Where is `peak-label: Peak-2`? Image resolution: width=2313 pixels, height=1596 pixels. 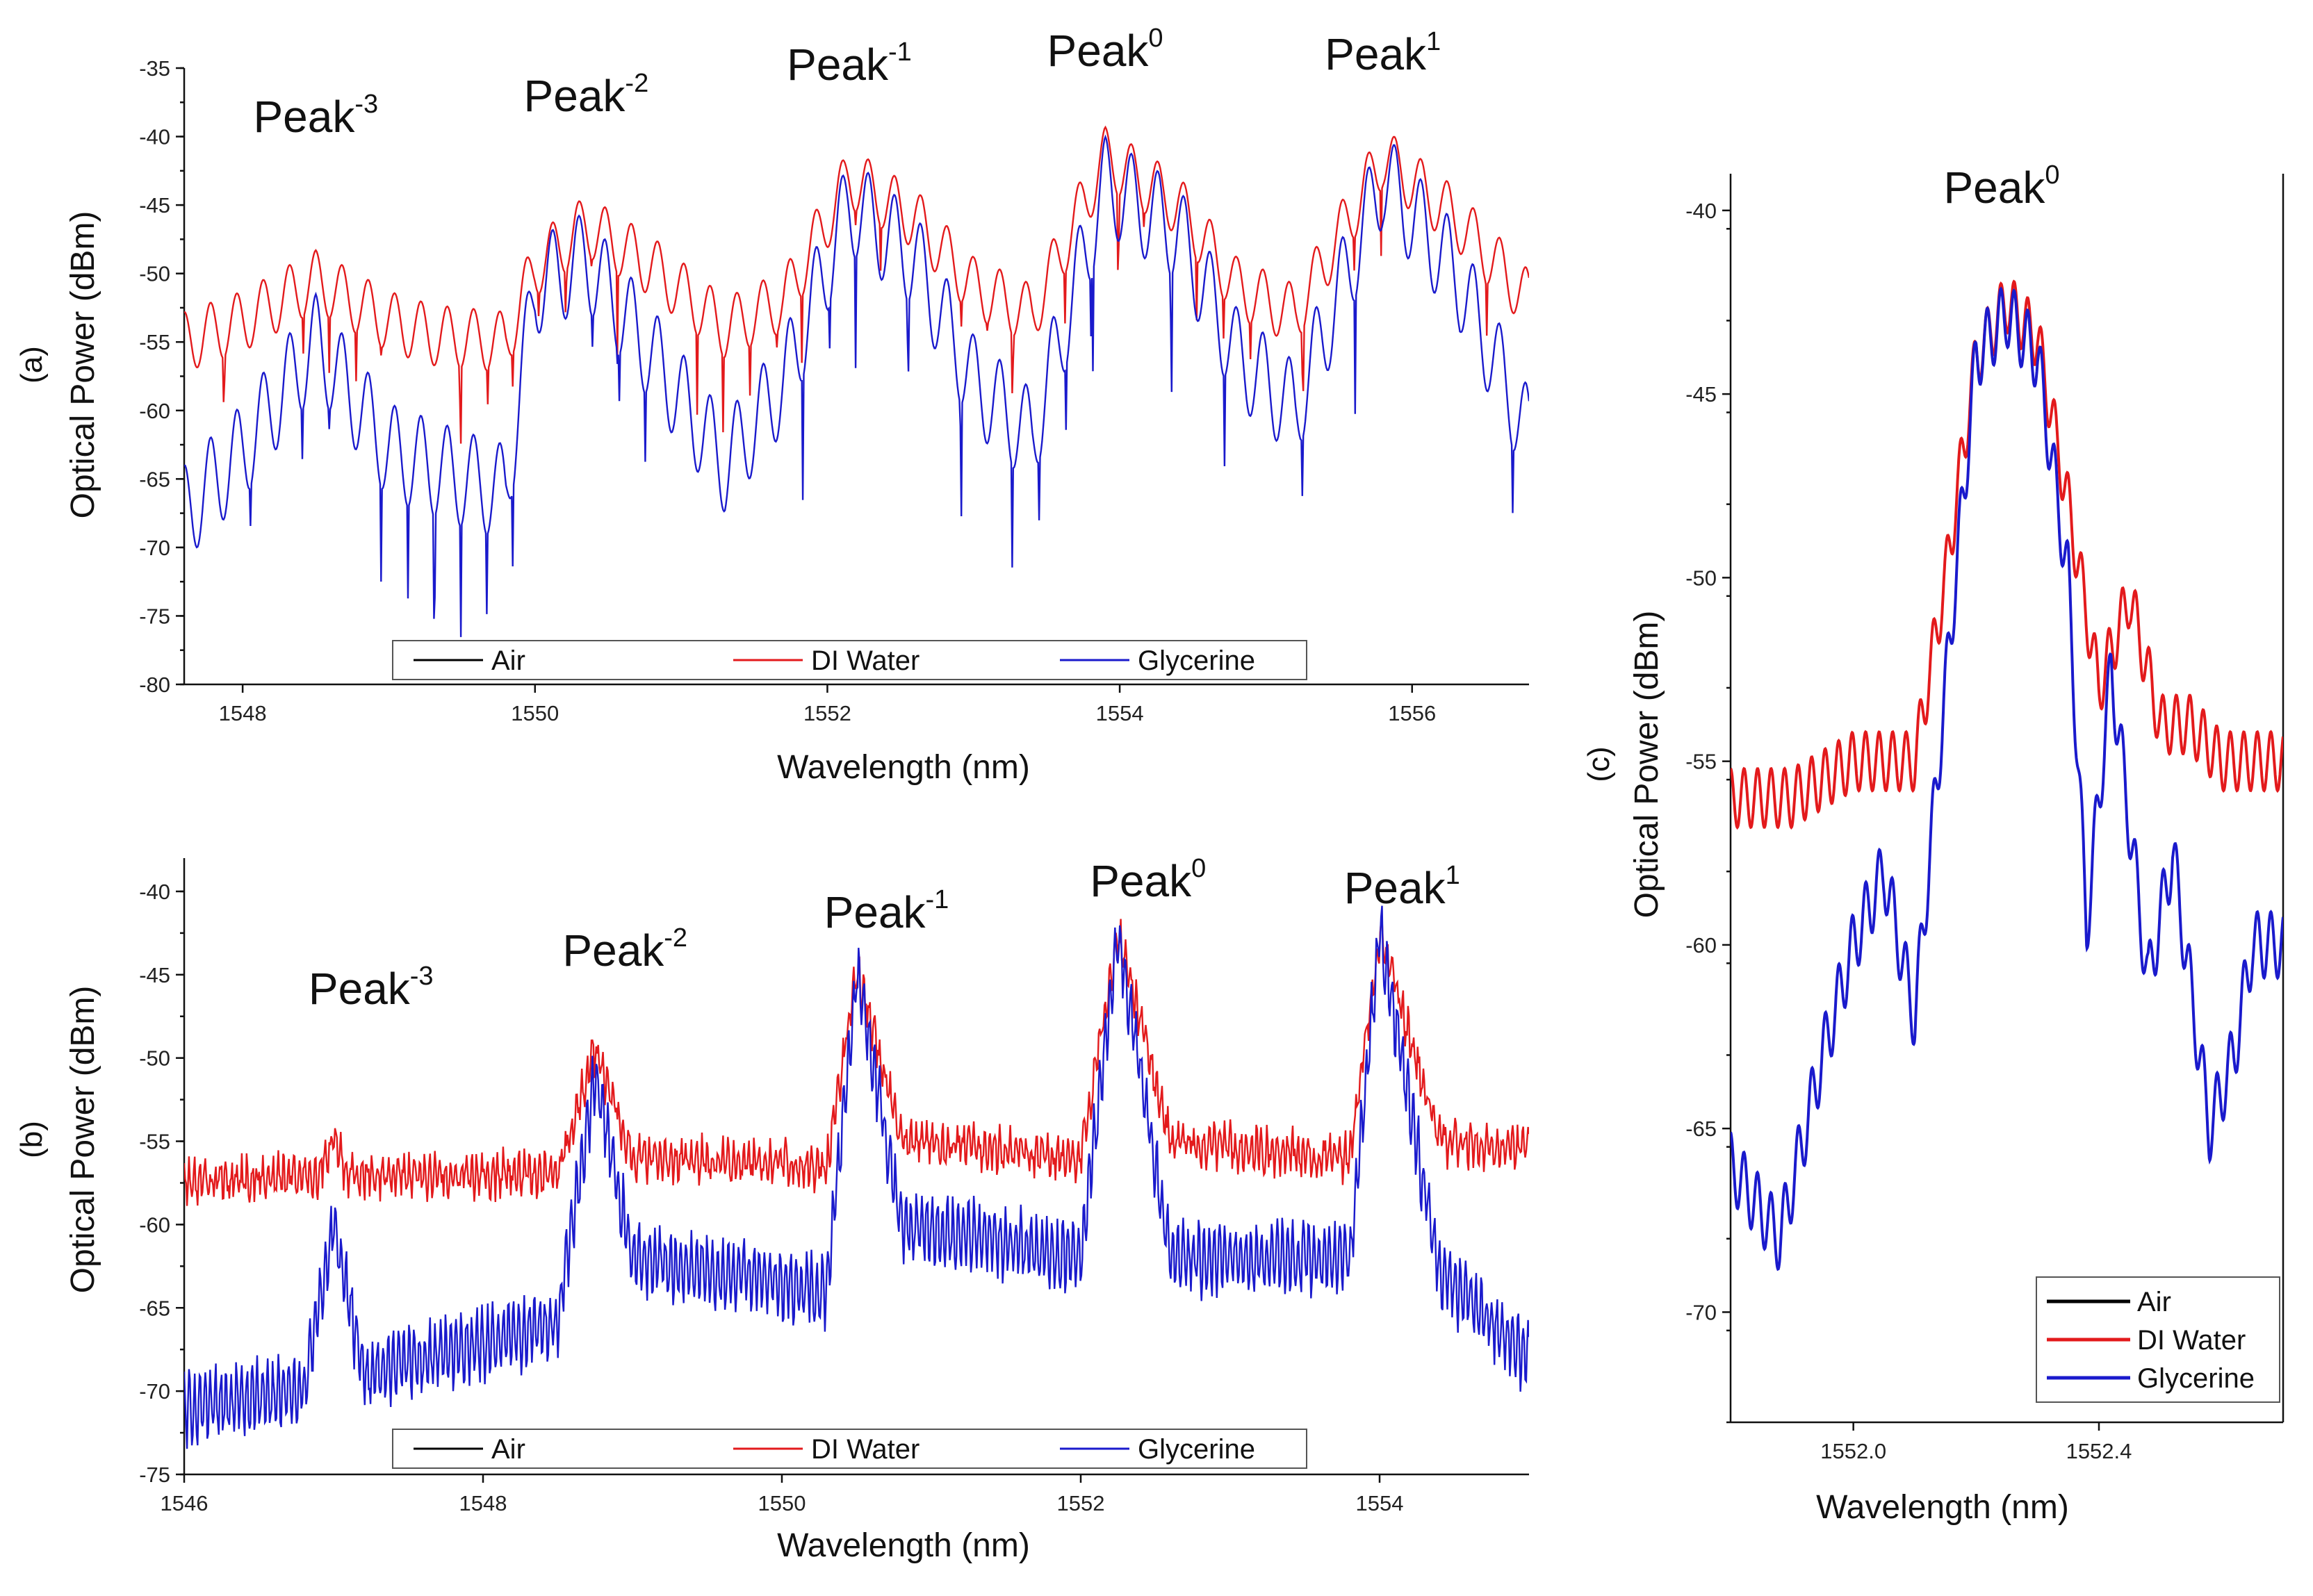
peak-label: Peak-2 is located at coordinates (586, 95).